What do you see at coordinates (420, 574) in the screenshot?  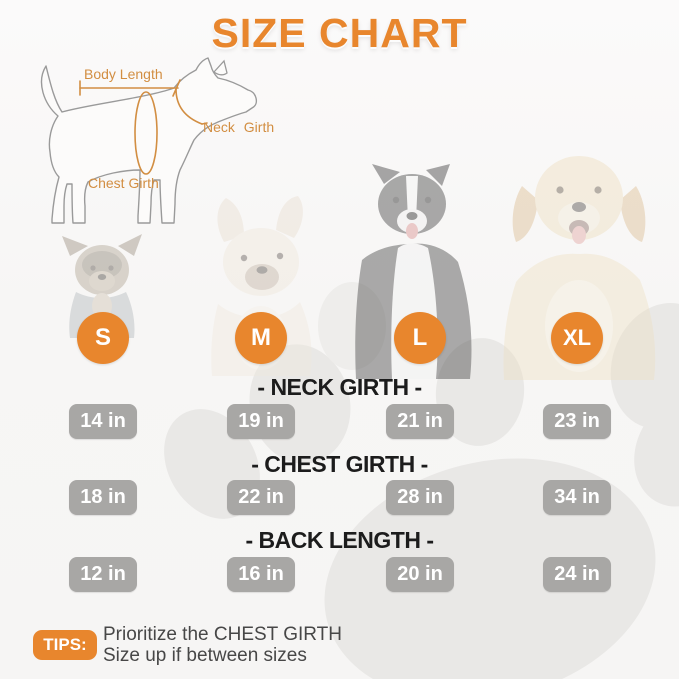 I see `back-length-value-l: 20 in` at bounding box center [420, 574].